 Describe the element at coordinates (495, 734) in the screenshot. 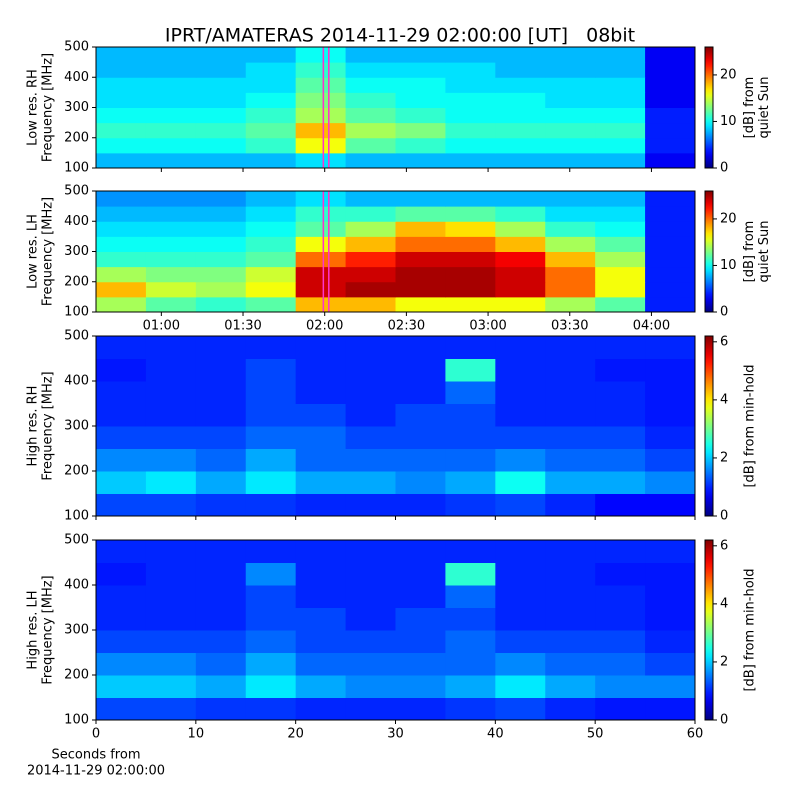

I see `x-tick-label: 40` at that location.